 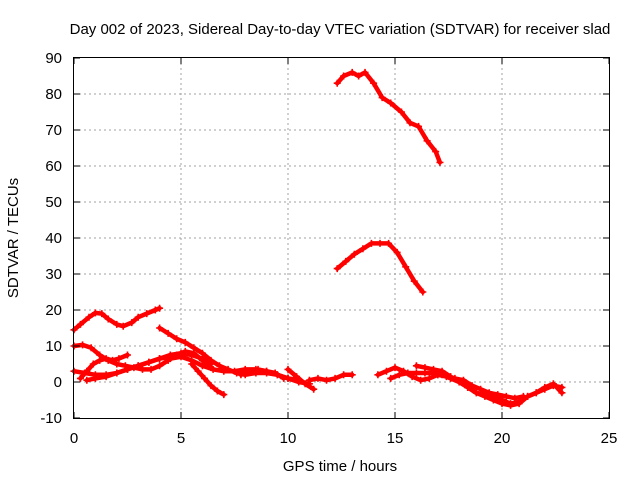 What do you see at coordinates (181, 438) in the screenshot?
I see `x-tick-label: 5` at bounding box center [181, 438].